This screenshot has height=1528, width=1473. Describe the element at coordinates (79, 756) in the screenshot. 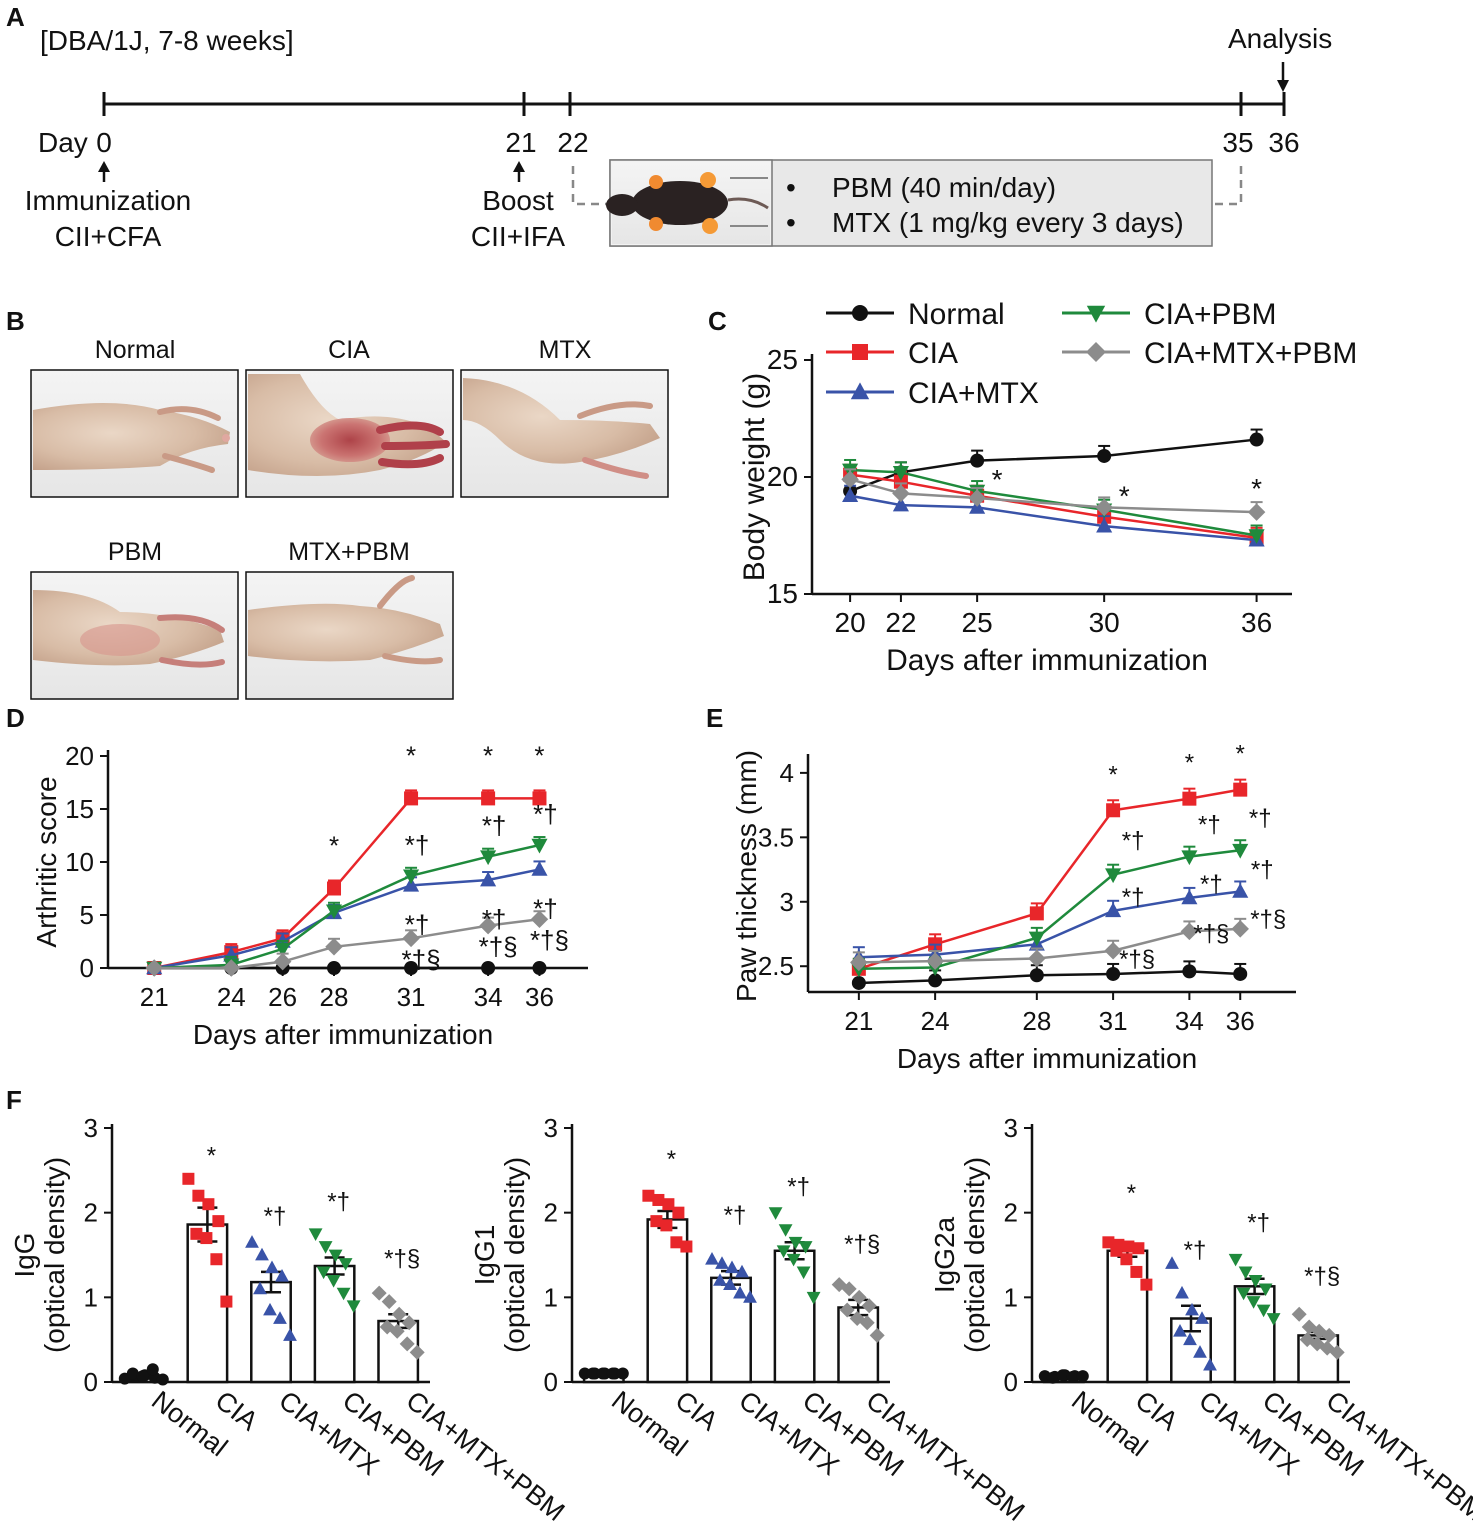

I see `y-tick-label: 20` at that location.